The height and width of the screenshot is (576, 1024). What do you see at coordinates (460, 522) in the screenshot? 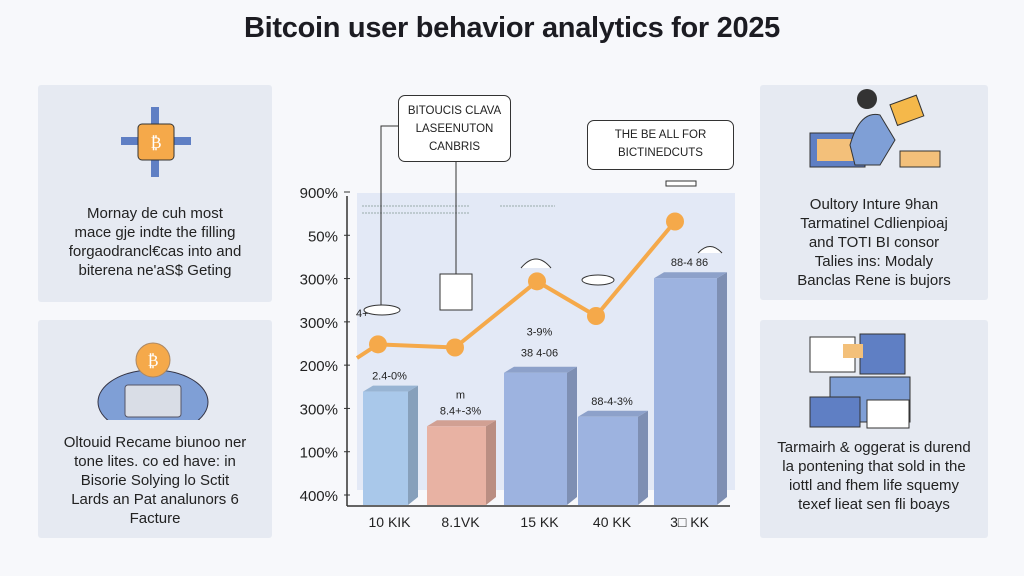
I see `x-tick-label: 8.1VK` at bounding box center [460, 522].